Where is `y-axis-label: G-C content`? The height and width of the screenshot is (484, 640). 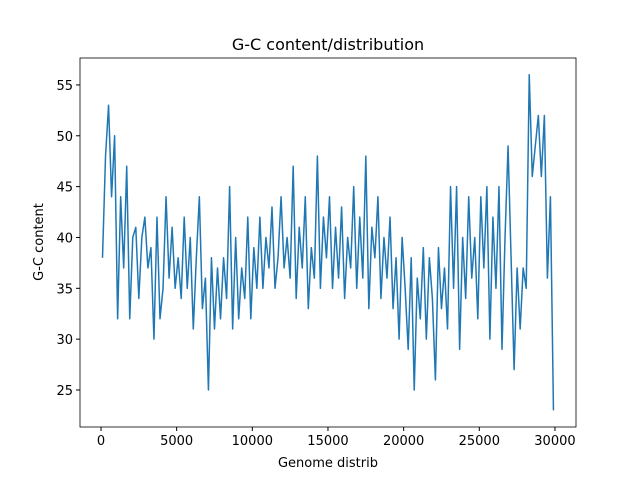 y-axis-label: G-C content is located at coordinates (39, 242).